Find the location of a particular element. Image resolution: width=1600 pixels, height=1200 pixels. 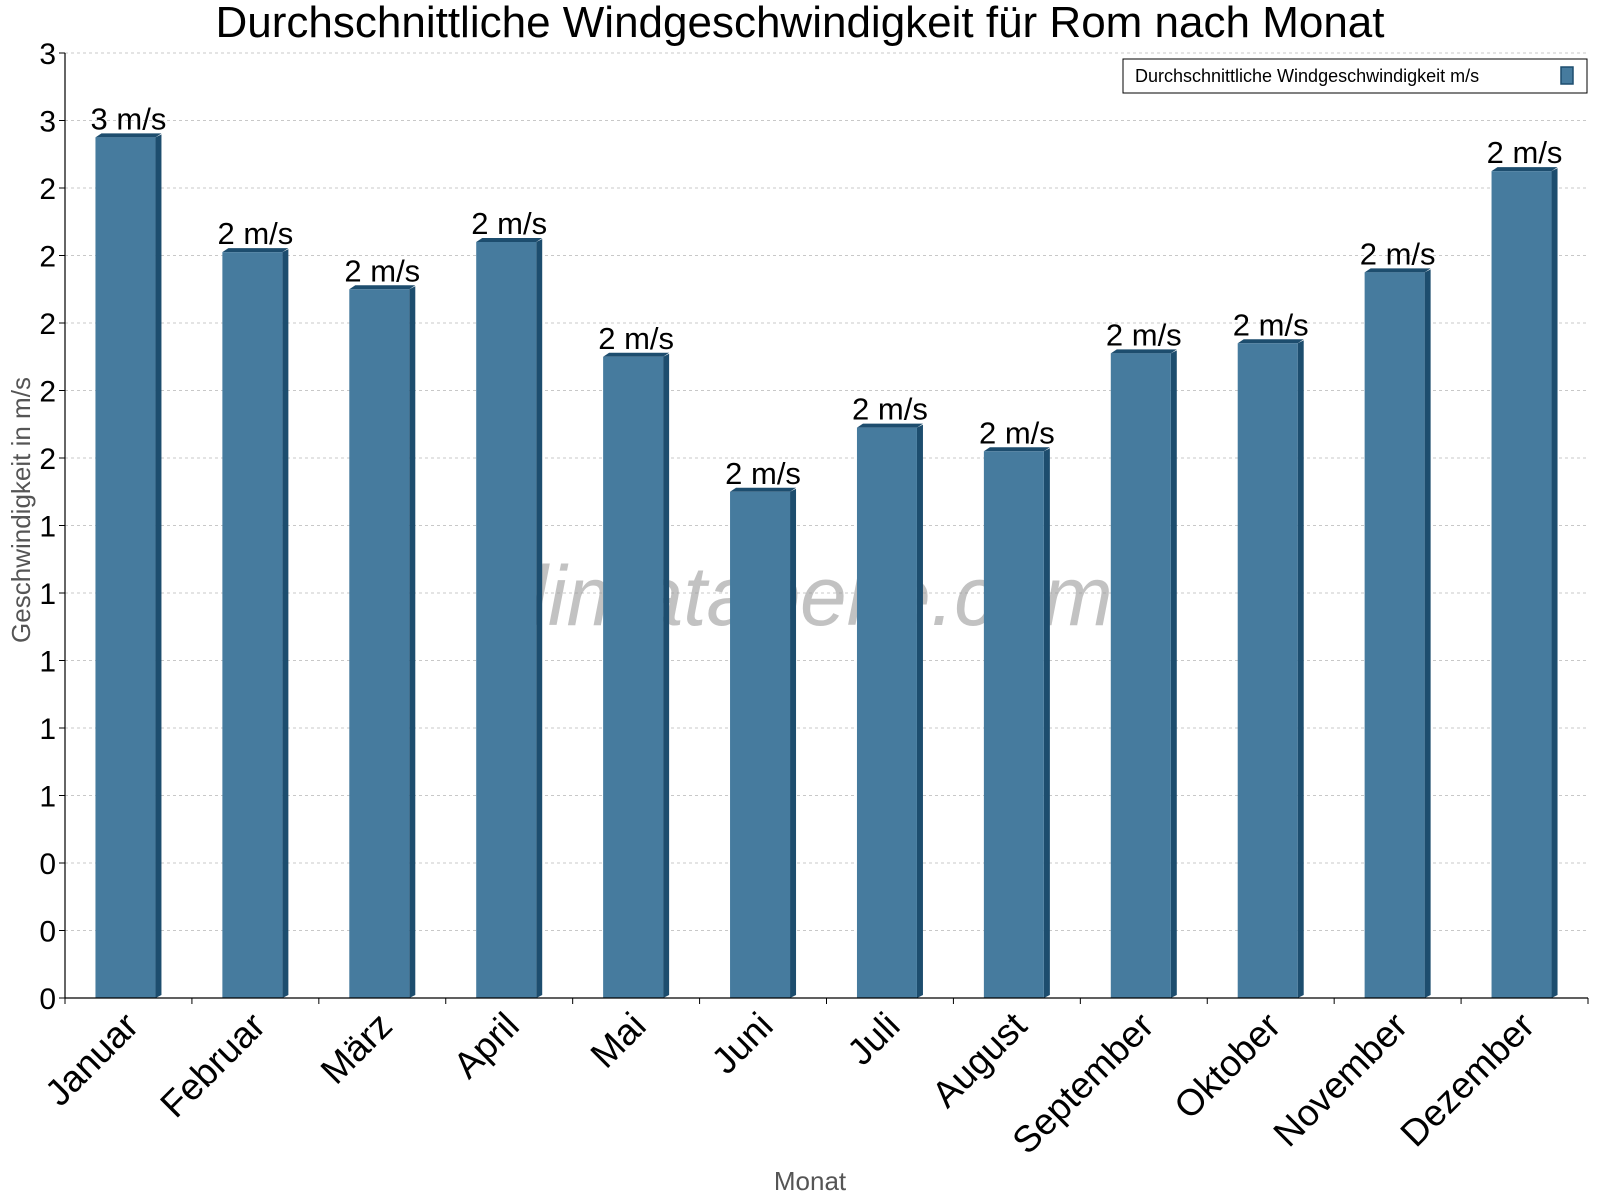

x-tick-label: Mai is located at coordinates (618, 1040).